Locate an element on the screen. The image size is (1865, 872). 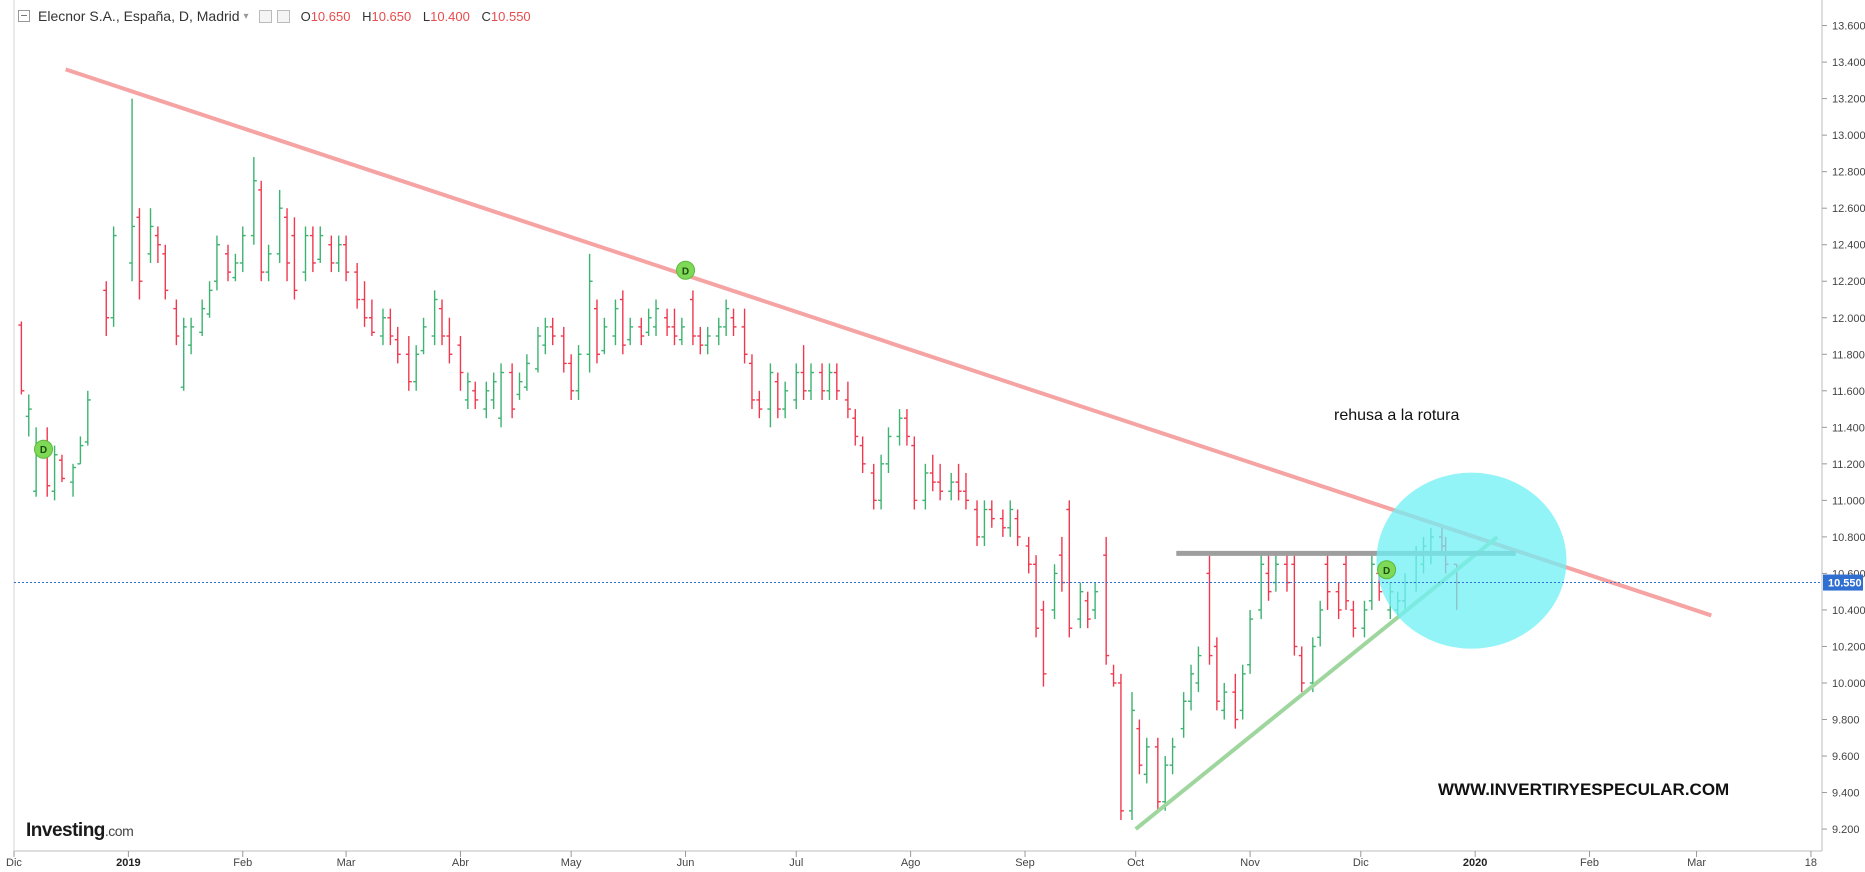
x-tick-label: Mar is located at coordinates (346, 863).